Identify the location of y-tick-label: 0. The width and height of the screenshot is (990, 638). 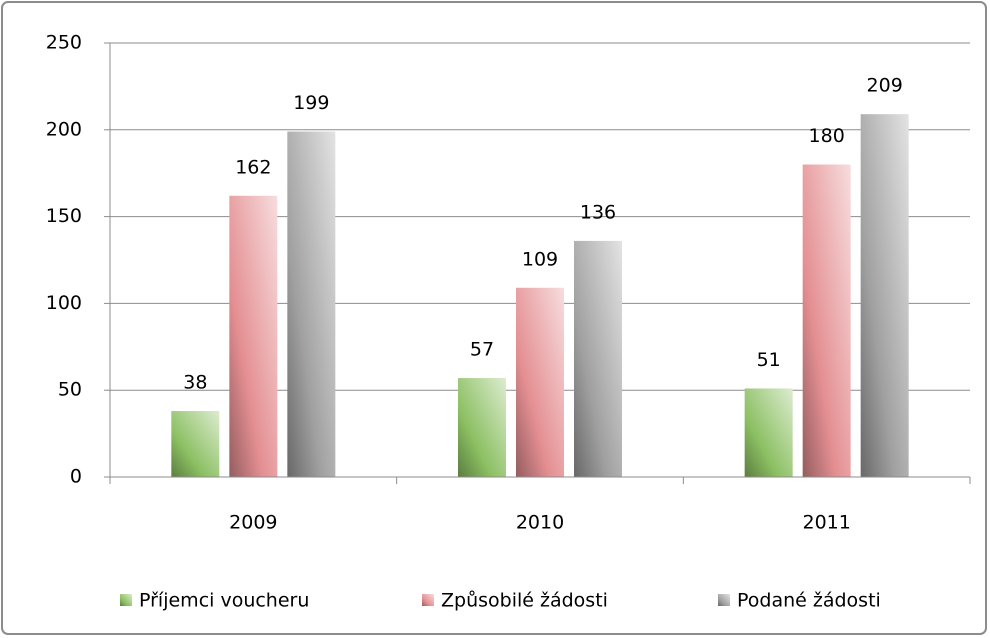
(76, 477).